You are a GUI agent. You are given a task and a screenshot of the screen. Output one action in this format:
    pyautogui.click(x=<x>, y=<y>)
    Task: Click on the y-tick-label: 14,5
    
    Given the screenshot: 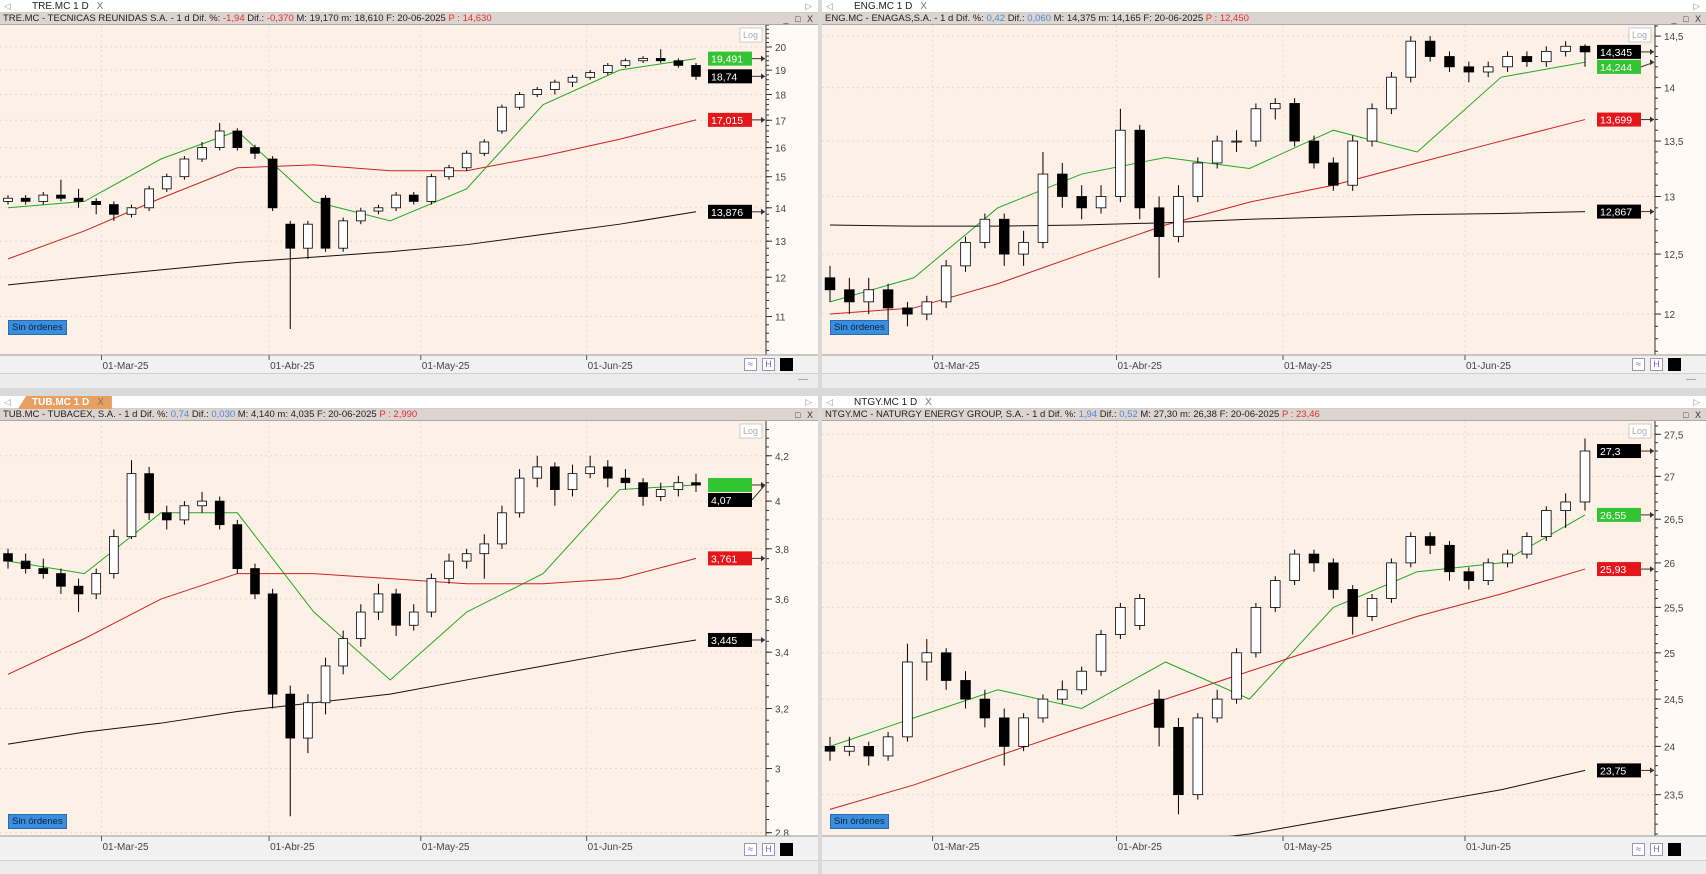 What is the action you would take?
    pyautogui.click(x=1674, y=37)
    